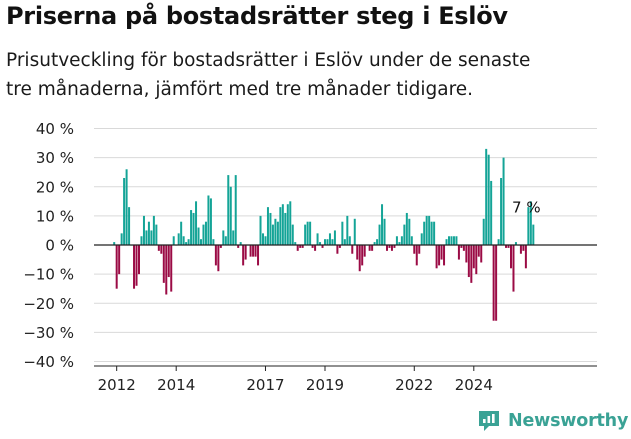  I want to click on y-tick-label: −20 %, so click(48, 304).